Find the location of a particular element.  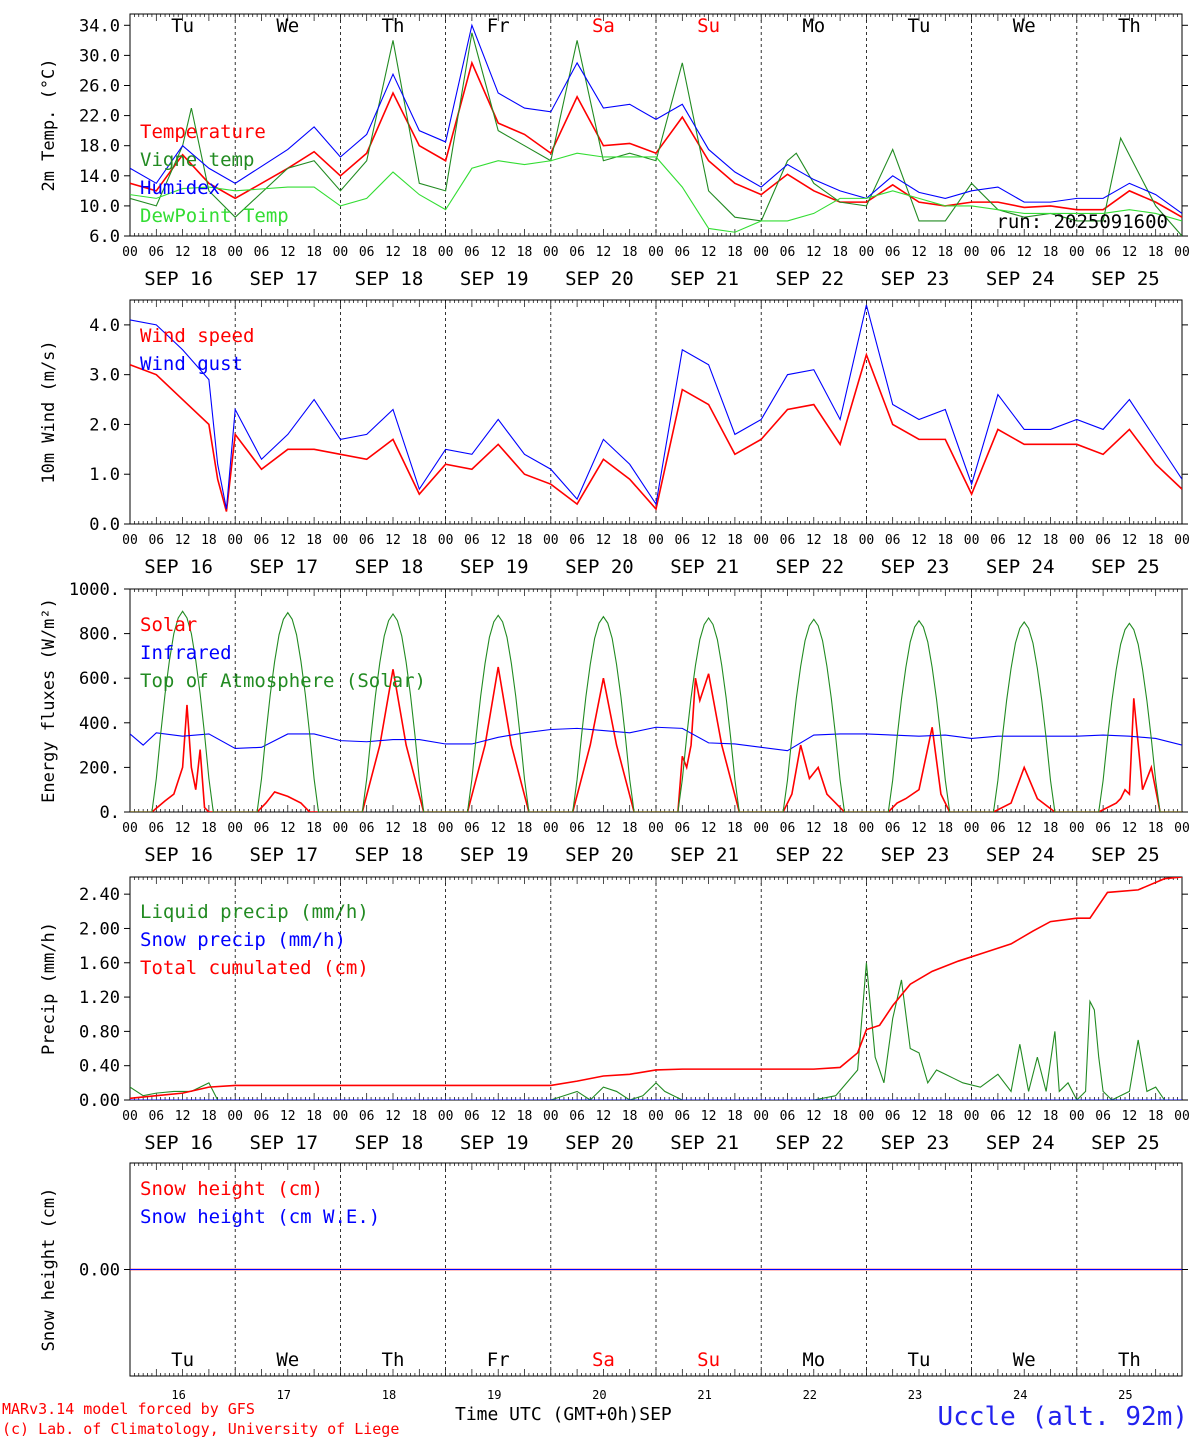

series-line-toa-solar is located at coordinates (656, 711).